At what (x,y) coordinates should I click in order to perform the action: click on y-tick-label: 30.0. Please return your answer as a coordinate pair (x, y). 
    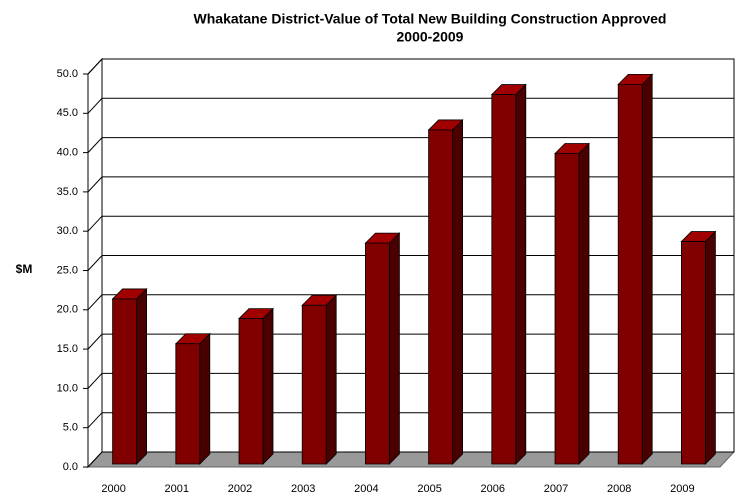
    Looking at the image, I should click on (67, 231).